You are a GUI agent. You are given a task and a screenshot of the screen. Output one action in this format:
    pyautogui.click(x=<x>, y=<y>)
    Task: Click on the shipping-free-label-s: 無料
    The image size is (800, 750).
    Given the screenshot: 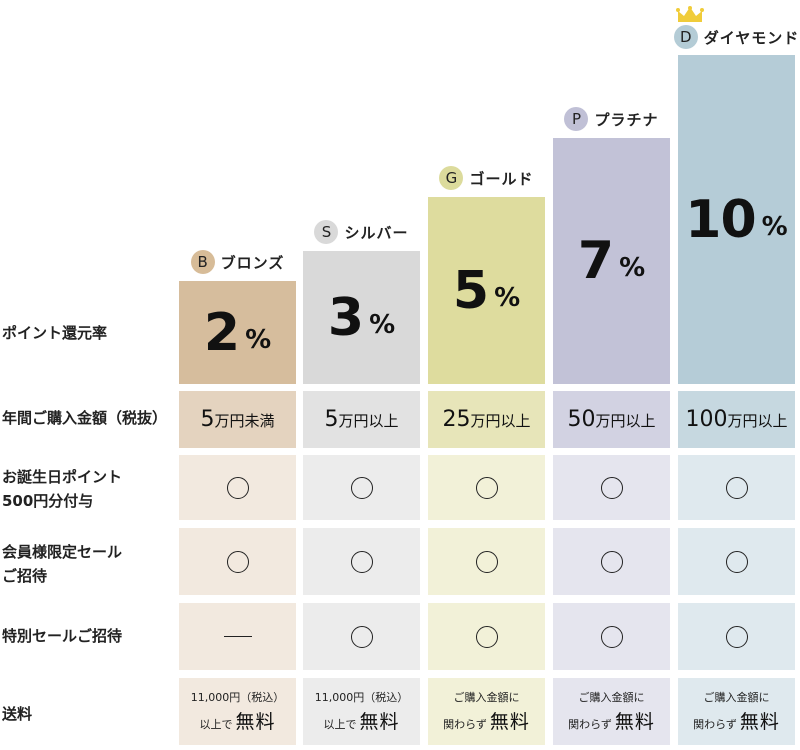 What is the action you would take?
    pyautogui.click(x=379, y=722)
    